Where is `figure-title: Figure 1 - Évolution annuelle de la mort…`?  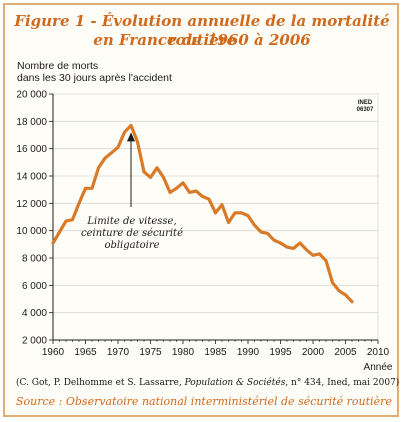 figure-title: Figure 1 - Évolution annuelle de la mort… is located at coordinates (202, 30).